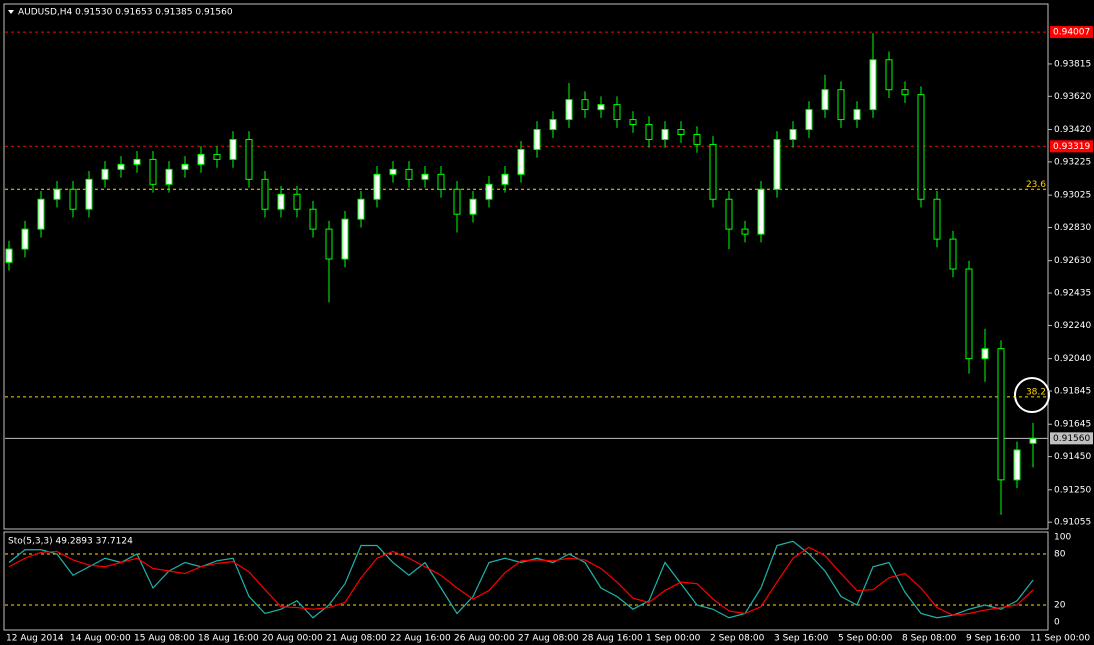  What do you see at coordinates (1036, 185) in the screenshot?
I see `level-label: 23.6` at bounding box center [1036, 185].